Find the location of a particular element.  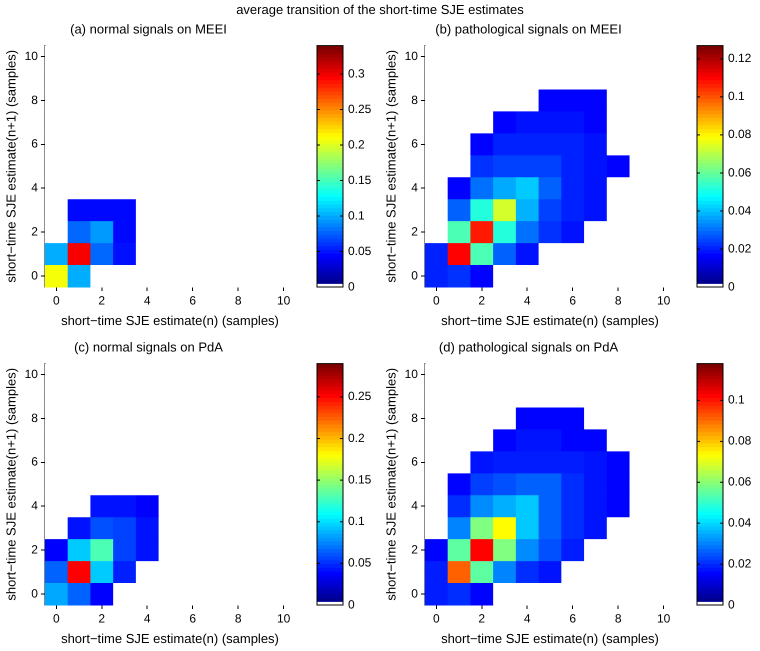

chart-title: (d) pathological signals on PdA is located at coordinates (528, 346).